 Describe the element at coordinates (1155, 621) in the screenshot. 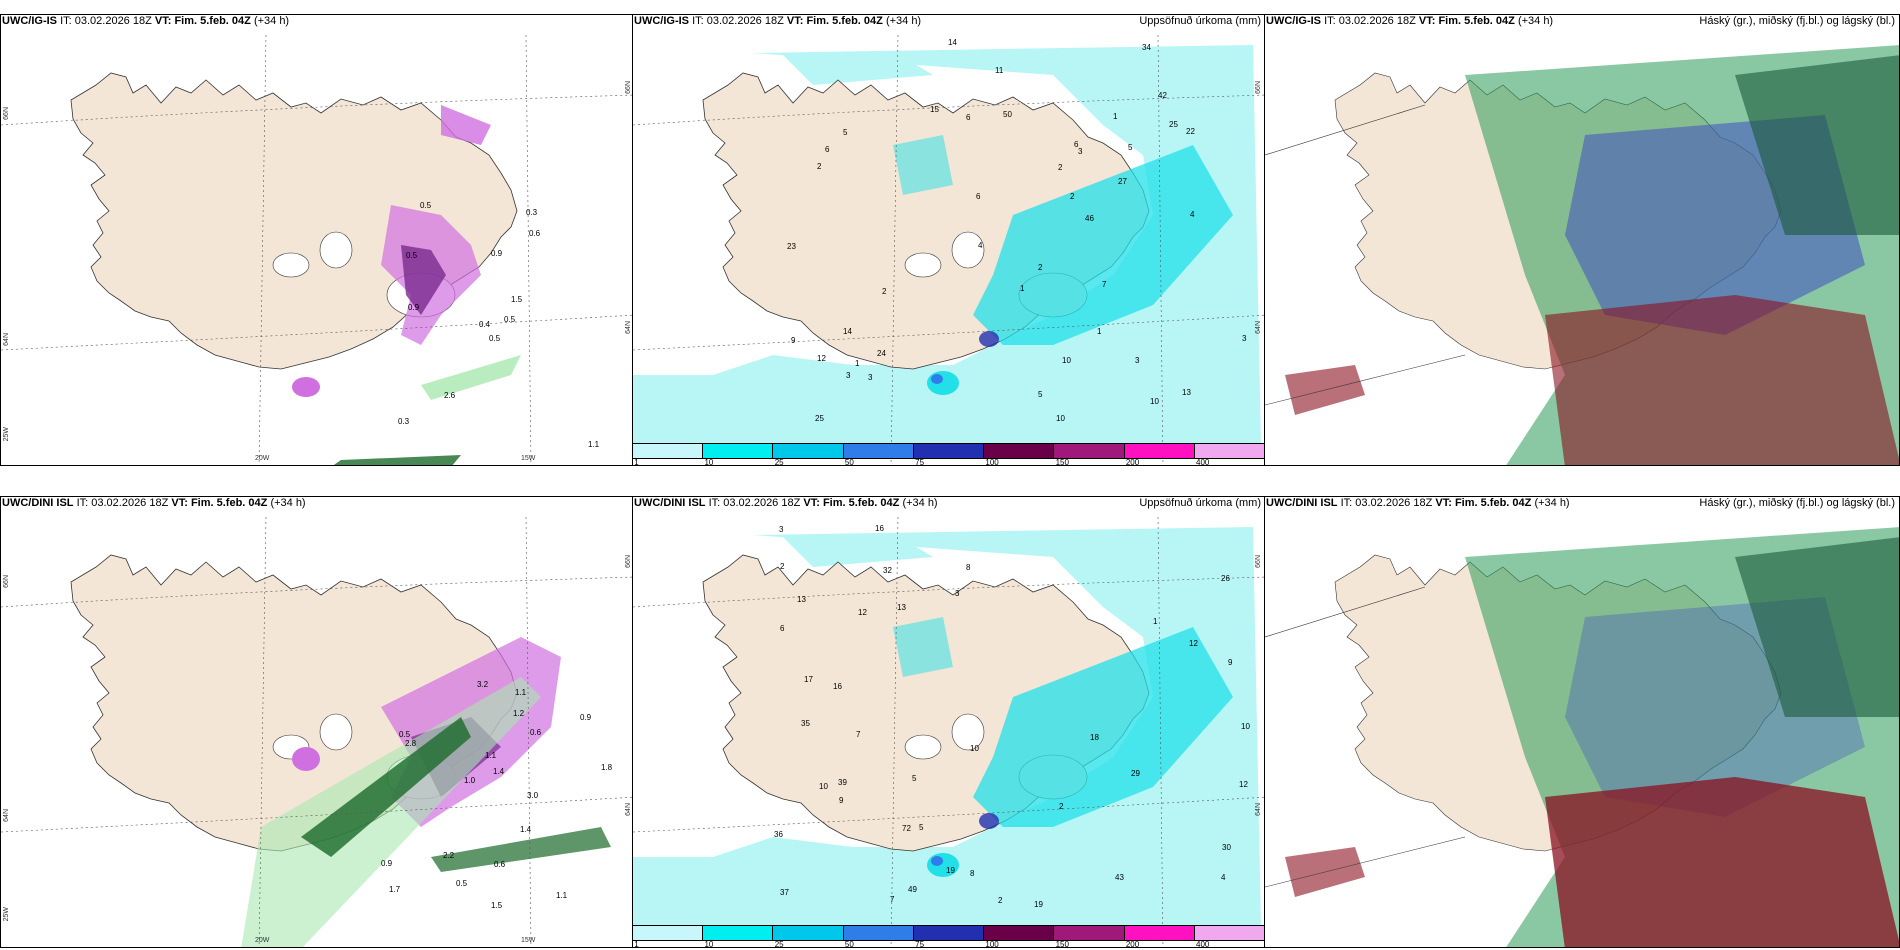

I see `precip-value-label: 1` at that location.